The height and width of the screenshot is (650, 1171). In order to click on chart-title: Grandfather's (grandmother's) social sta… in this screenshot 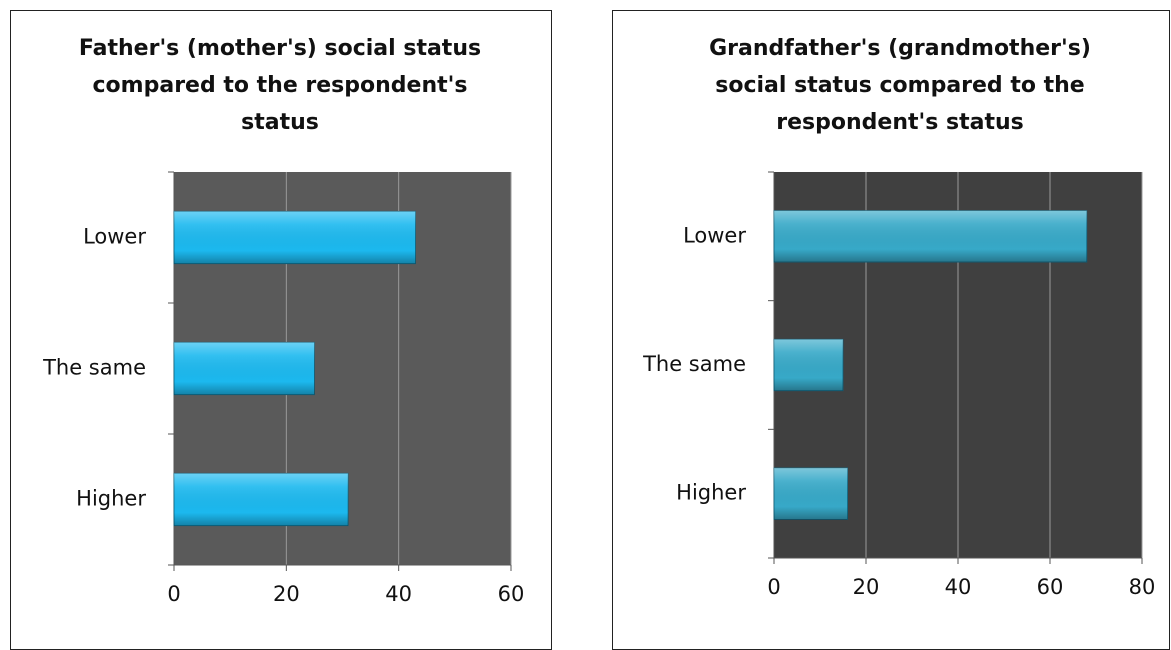, I will do `click(900, 85)`.